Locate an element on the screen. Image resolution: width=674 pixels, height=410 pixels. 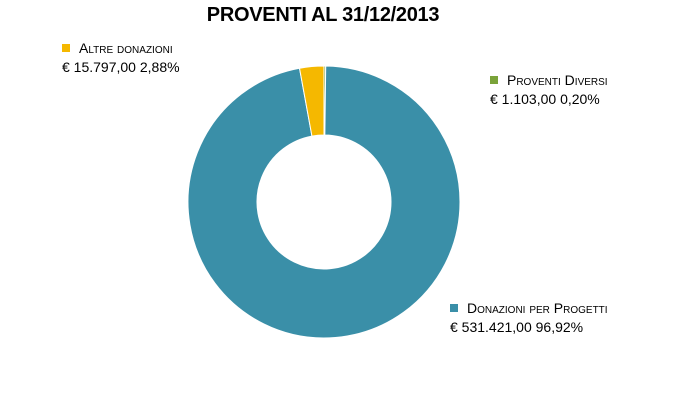
slice-percent: 2,88% is located at coordinates (159, 67).